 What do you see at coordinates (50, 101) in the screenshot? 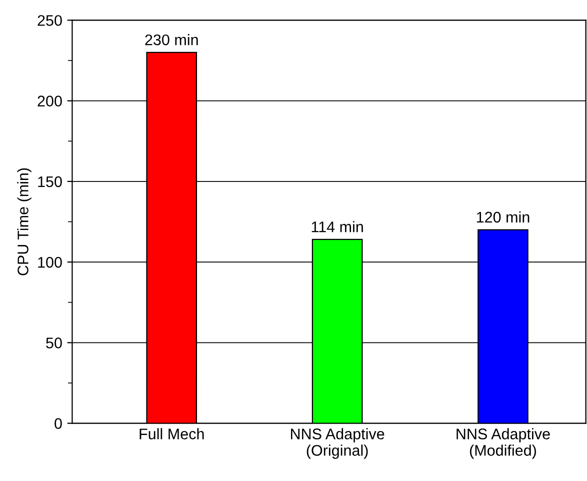
I see `y-tick-label: 200` at bounding box center [50, 101].